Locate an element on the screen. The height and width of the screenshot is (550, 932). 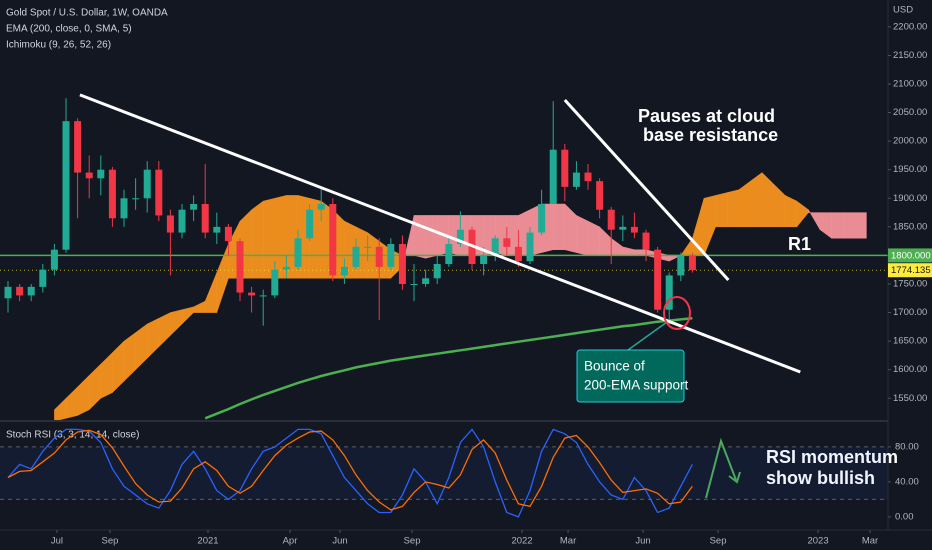
x-tick-label: Sep is located at coordinates (718, 541).